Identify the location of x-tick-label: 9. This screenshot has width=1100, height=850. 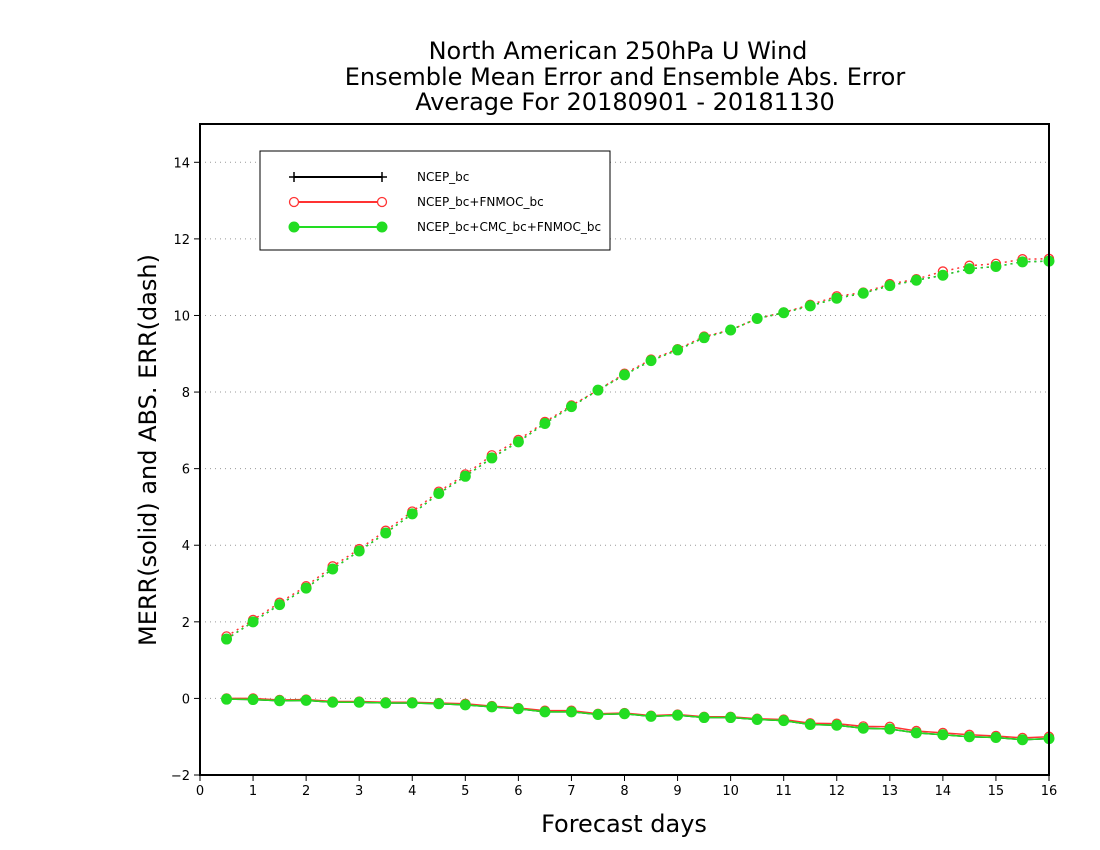
(677, 791).